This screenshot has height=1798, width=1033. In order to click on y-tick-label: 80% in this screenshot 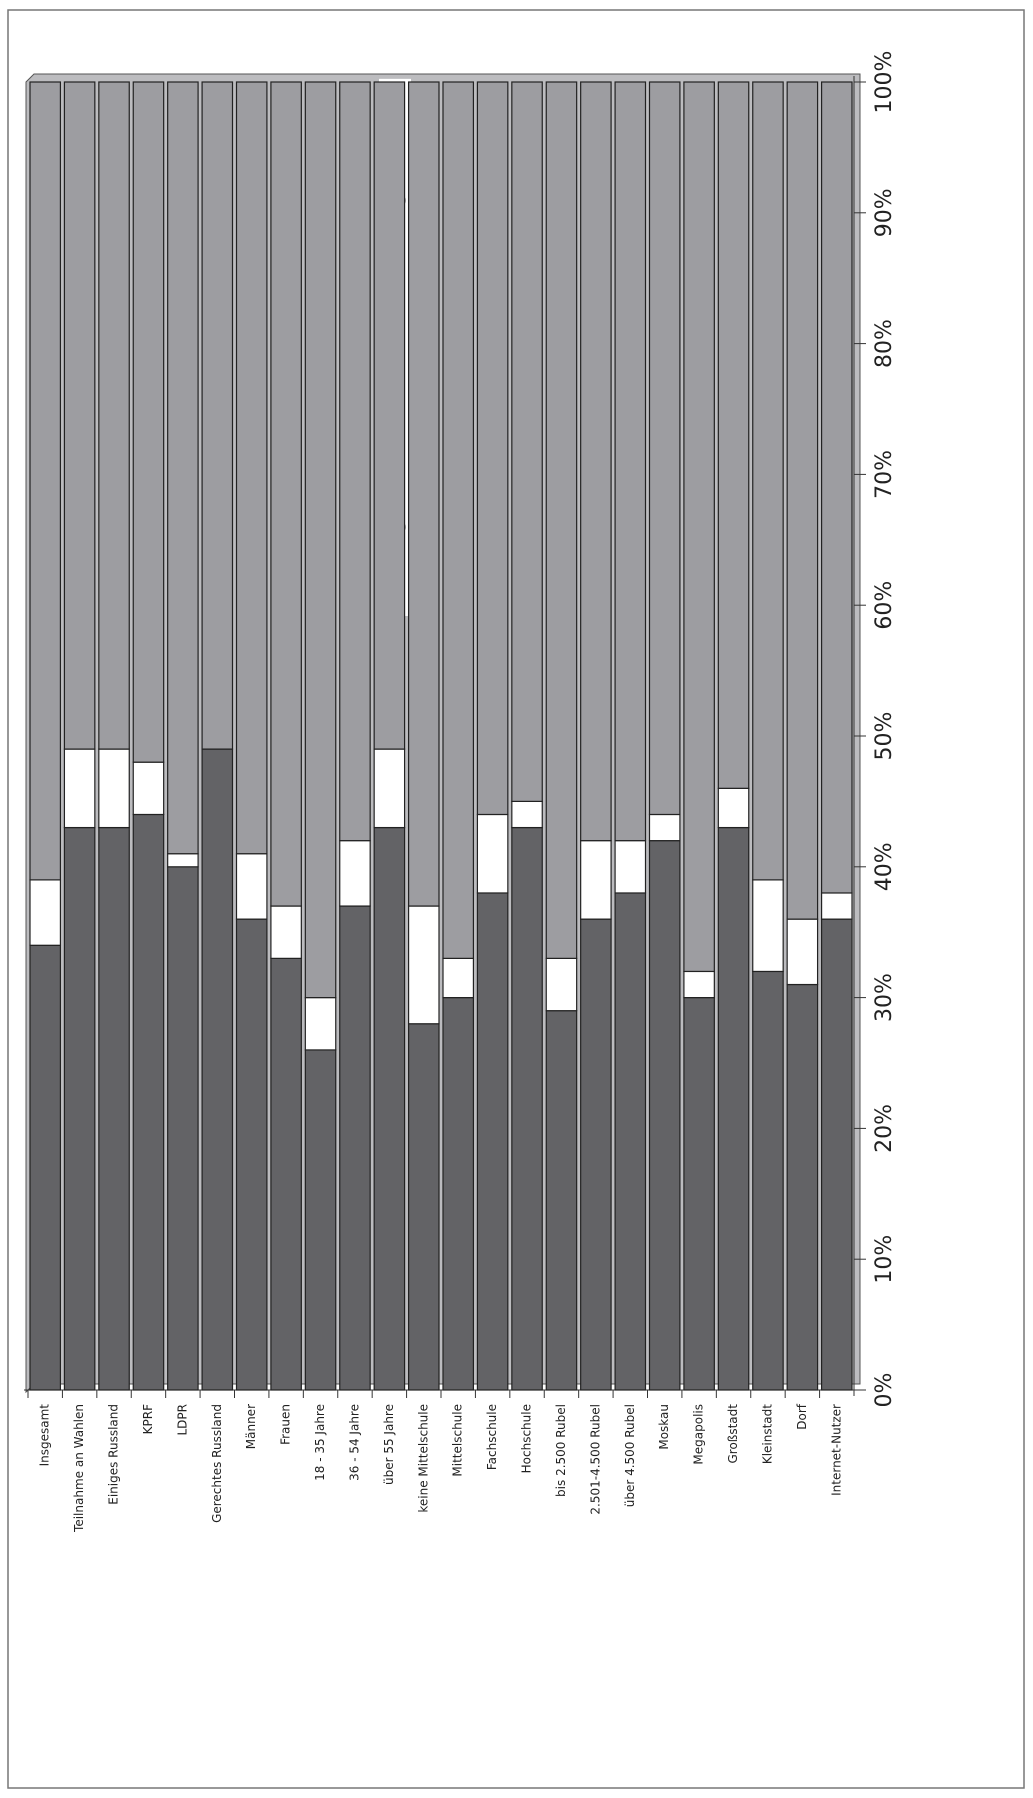, I will do `click(884, 343)`.